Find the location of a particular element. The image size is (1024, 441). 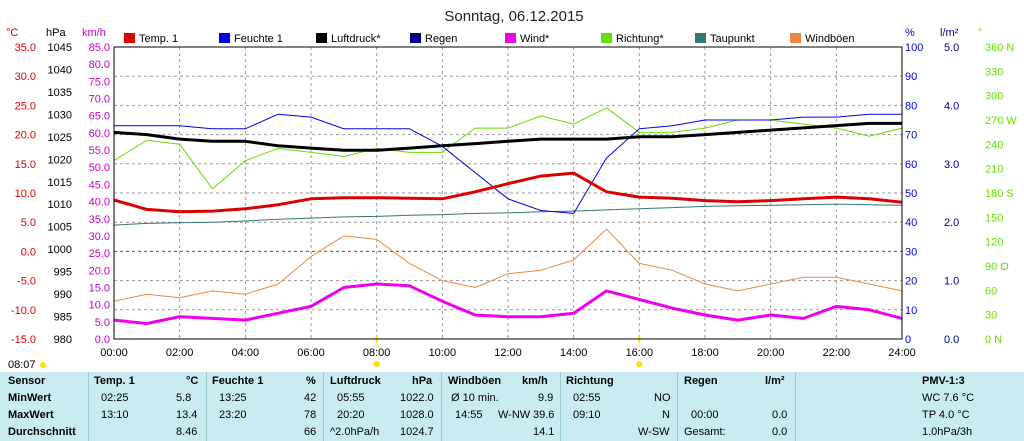

series-windb-en is located at coordinates (508, 265).